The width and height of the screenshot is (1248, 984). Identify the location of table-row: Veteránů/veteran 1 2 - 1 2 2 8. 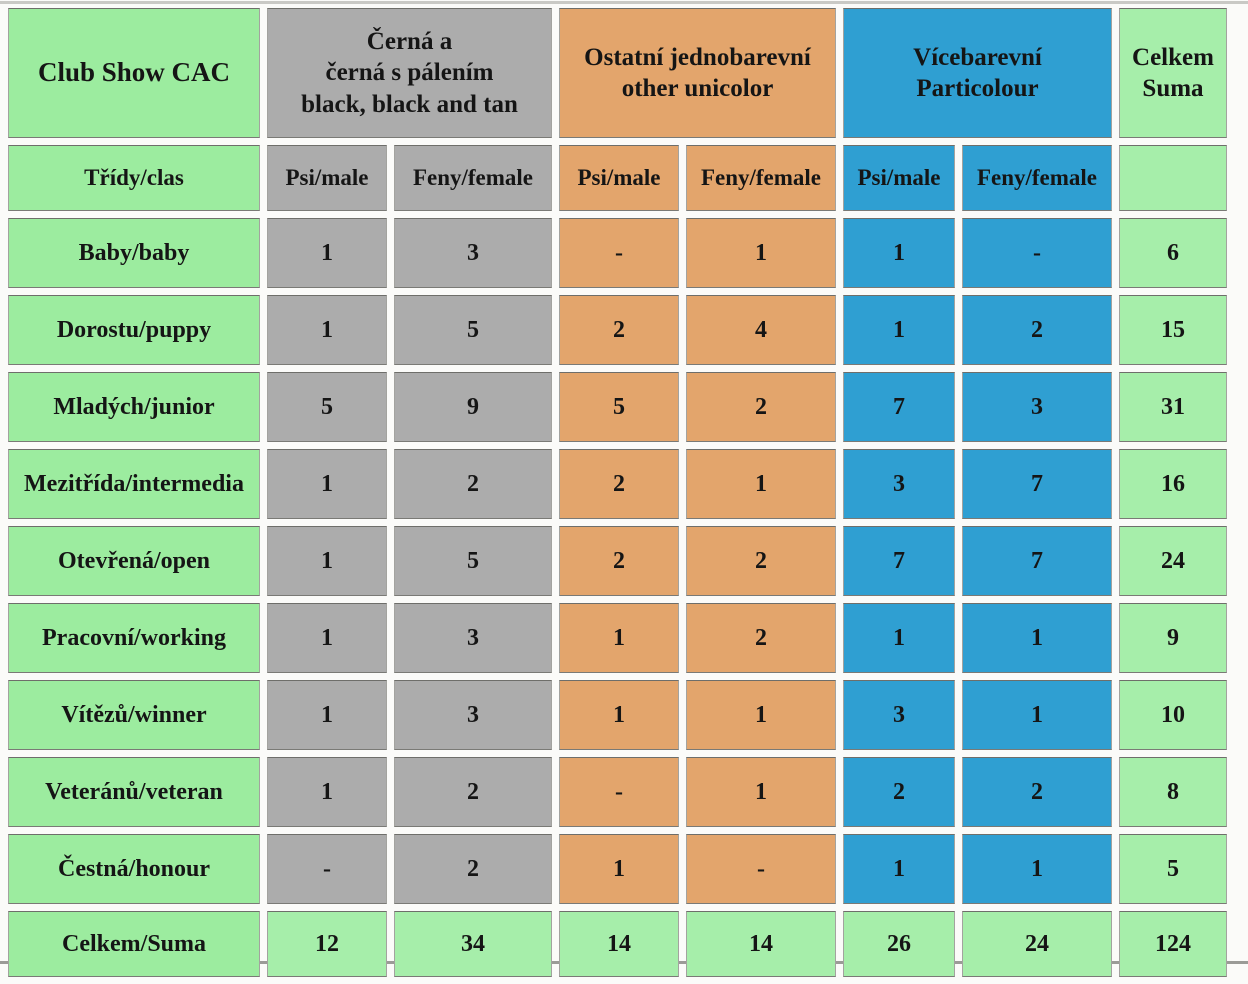
(617, 792).